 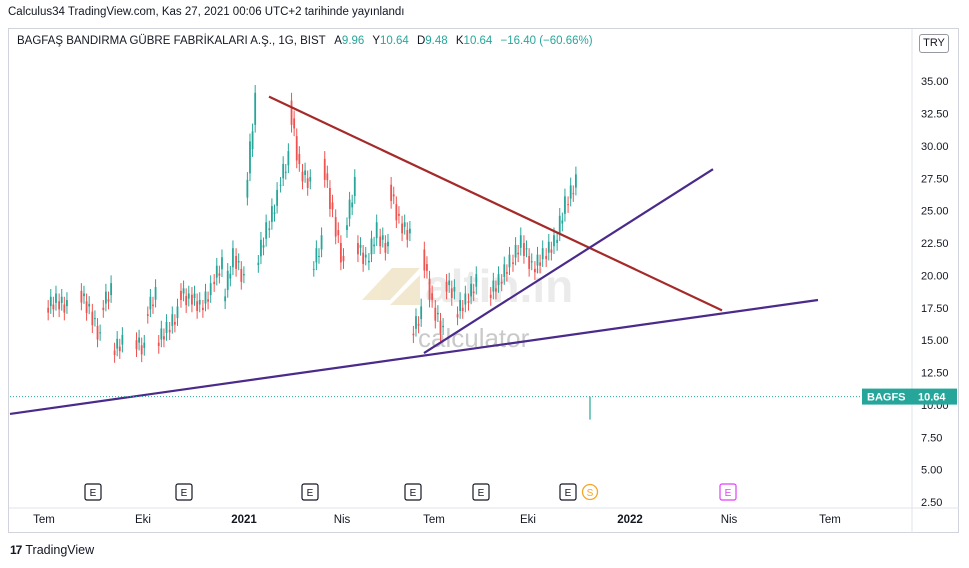 I want to click on low-label: D, so click(x=421, y=41).